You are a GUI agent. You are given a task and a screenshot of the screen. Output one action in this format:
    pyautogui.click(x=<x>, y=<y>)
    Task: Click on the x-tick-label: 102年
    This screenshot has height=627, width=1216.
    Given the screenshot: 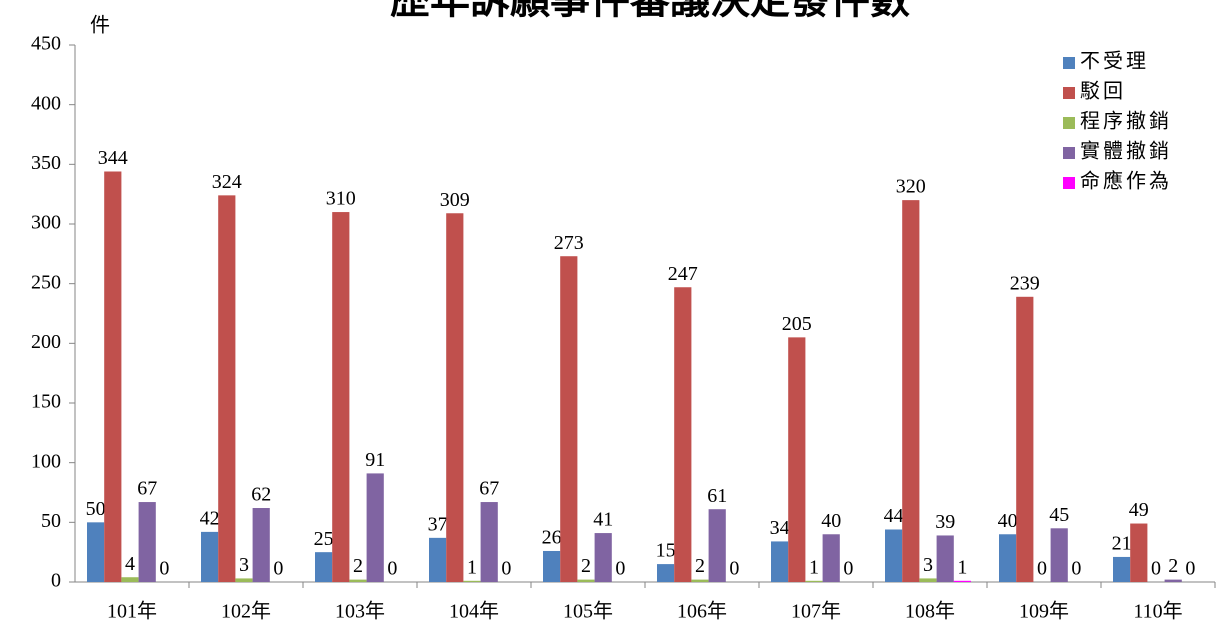 What is the action you would take?
    pyautogui.click(x=246, y=611)
    